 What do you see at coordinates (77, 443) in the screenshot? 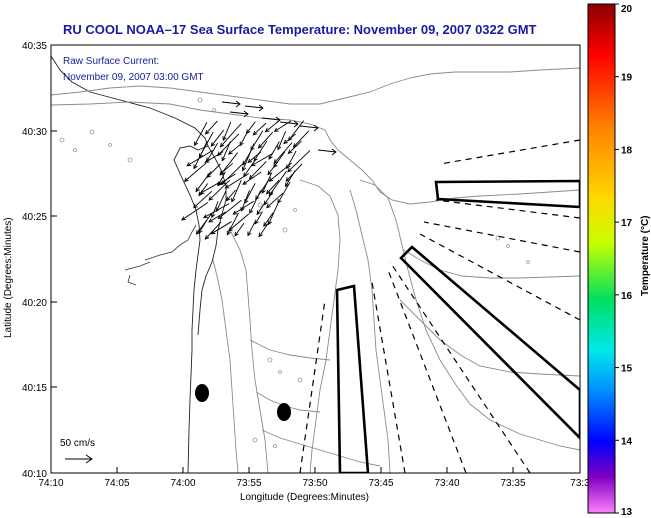
I see `scale-label: 50 cm/s` at bounding box center [77, 443].